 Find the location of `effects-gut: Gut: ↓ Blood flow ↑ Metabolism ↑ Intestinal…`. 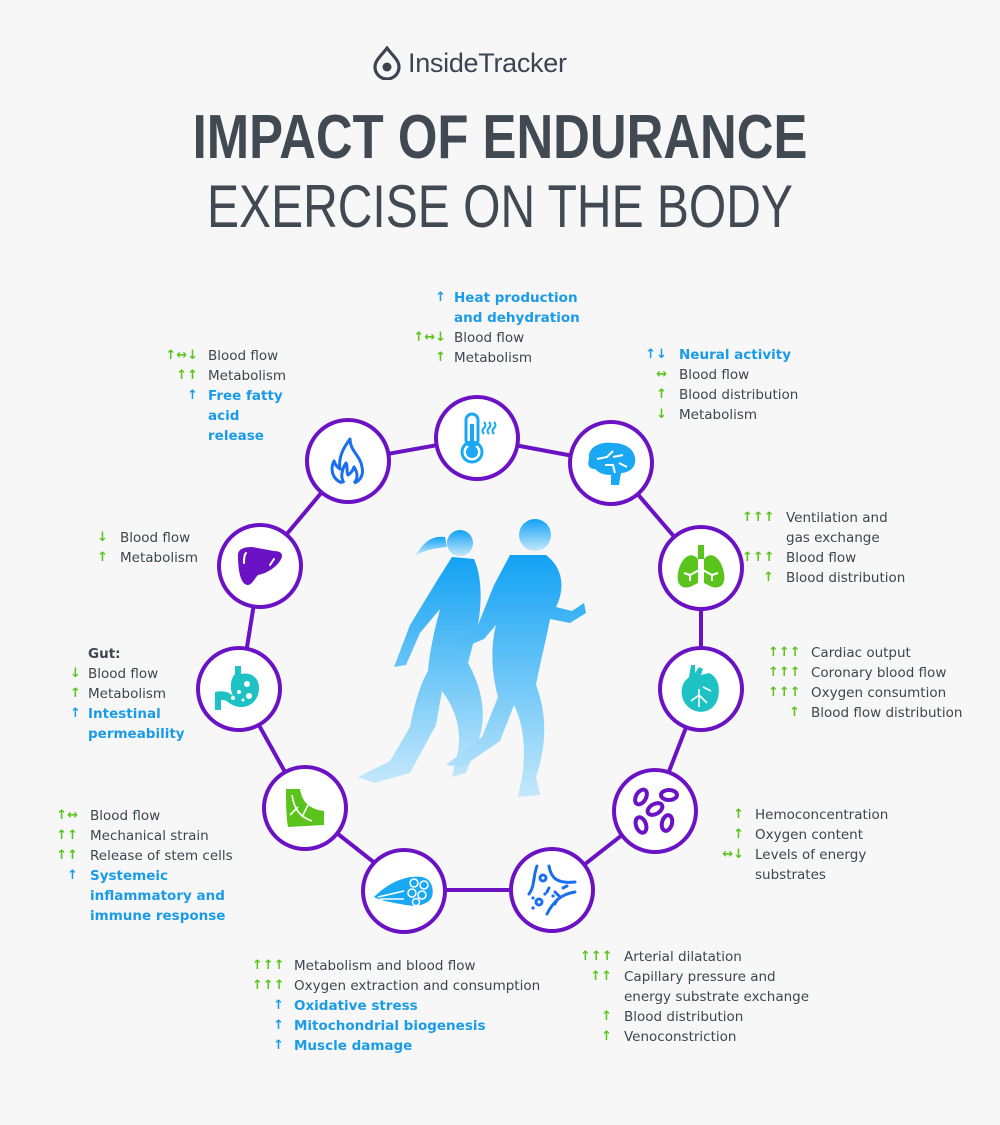

effects-gut: Gut: ↓ Blood flow ↑ Metabolism ↑ Intestinal… is located at coordinates (129, 694).